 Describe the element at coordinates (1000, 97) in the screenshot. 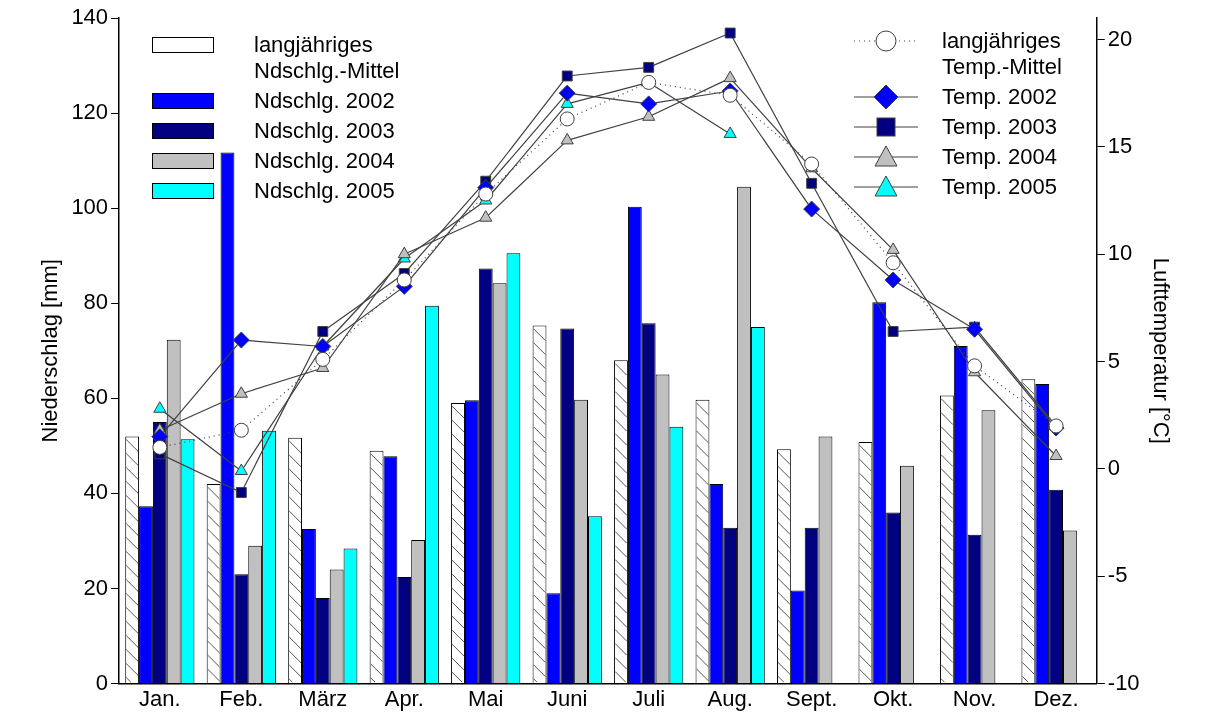

I see `legend-label: Temp. 2002` at that location.